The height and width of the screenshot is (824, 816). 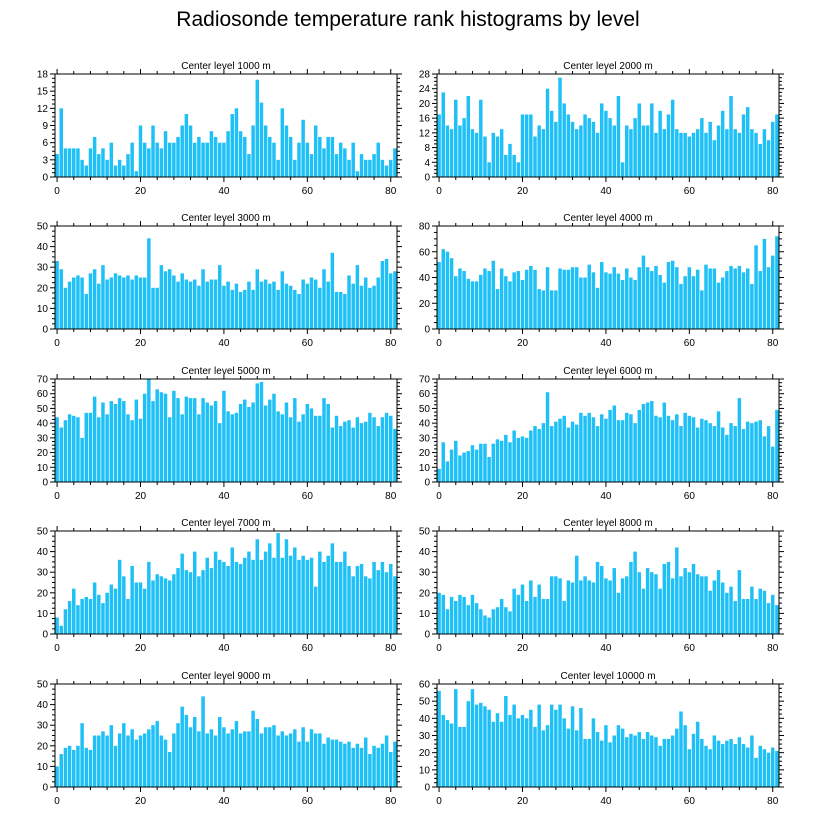 What do you see at coordinates (43, 409) in the screenshot?
I see `y-tick-label: 50` at bounding box center [43, 409].